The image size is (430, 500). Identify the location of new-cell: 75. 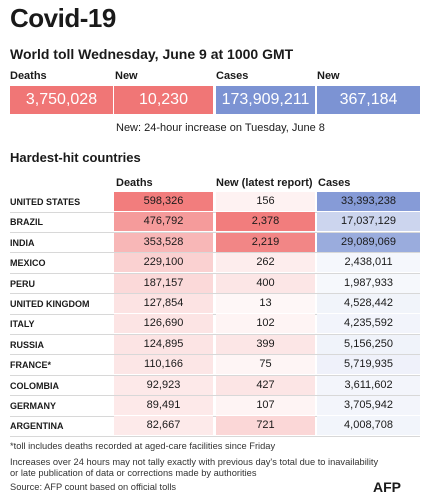
(265, 365).